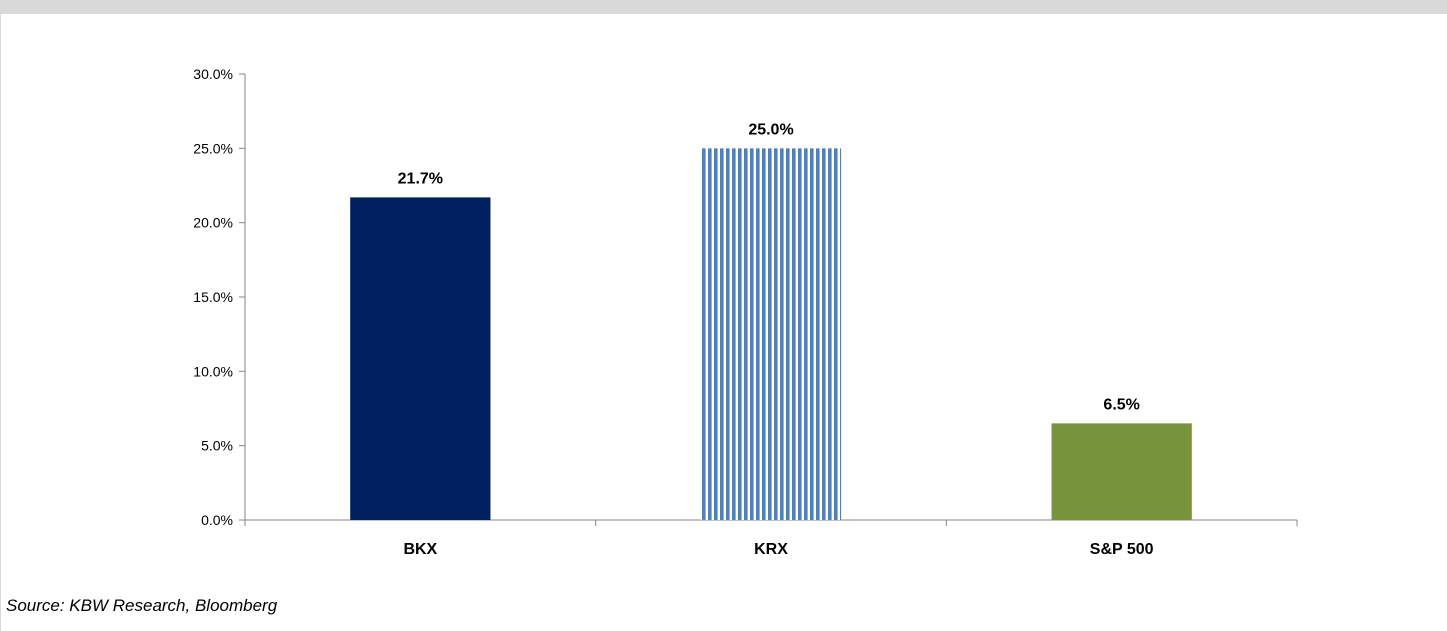  What do you see at coordinates (213, 371) in the screenshot?
I see `y-tick-label: 10.0%` at bounding box center [213, 371].